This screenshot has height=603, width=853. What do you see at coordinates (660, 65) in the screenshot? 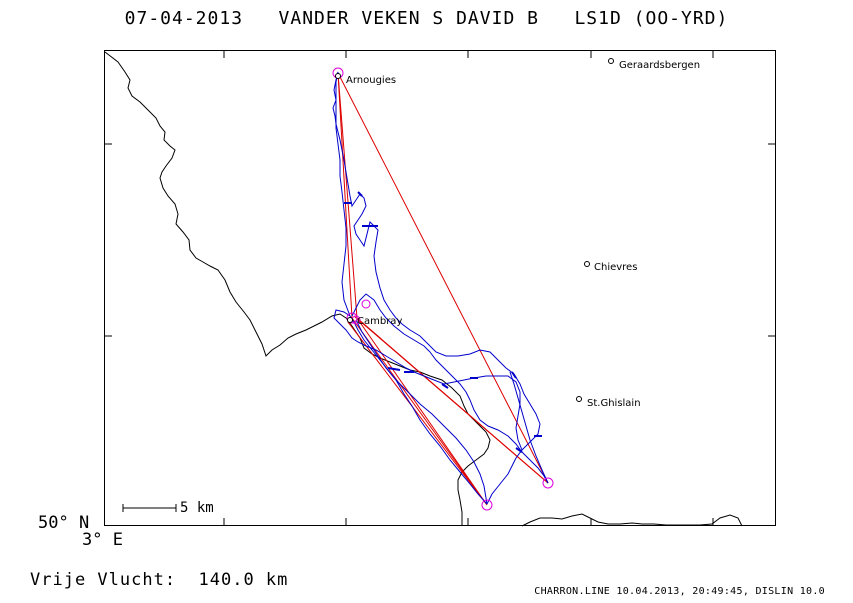
I see `city-label-geraardsbergen: Geraardsbergen` at bounding box center [660, 65].